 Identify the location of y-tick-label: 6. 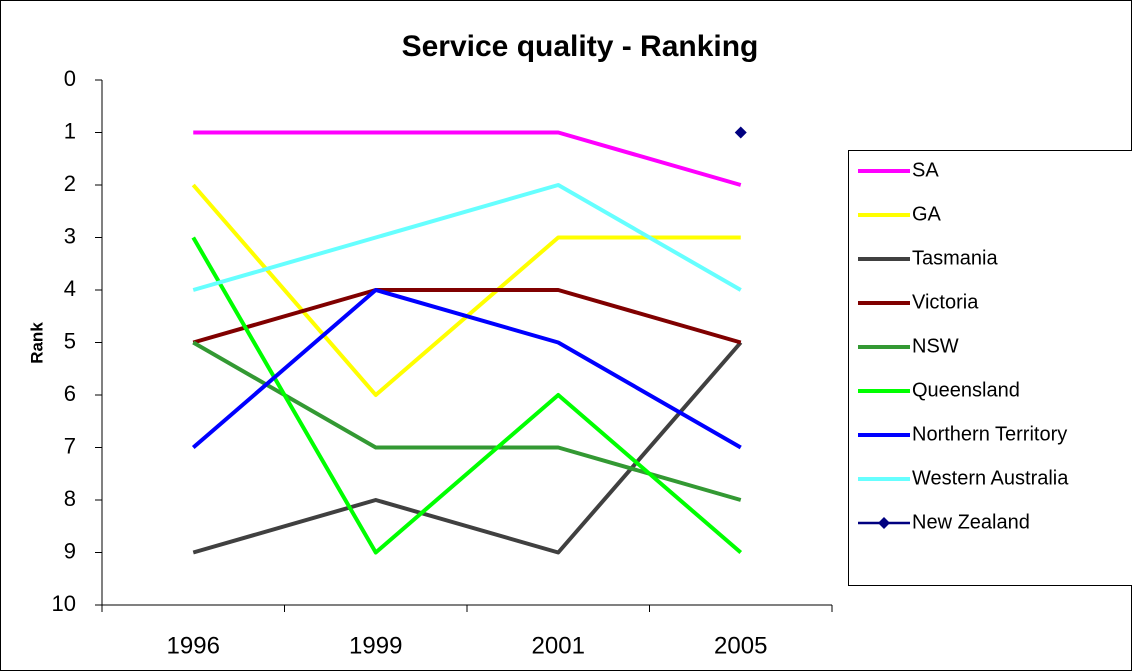
(70, 393).